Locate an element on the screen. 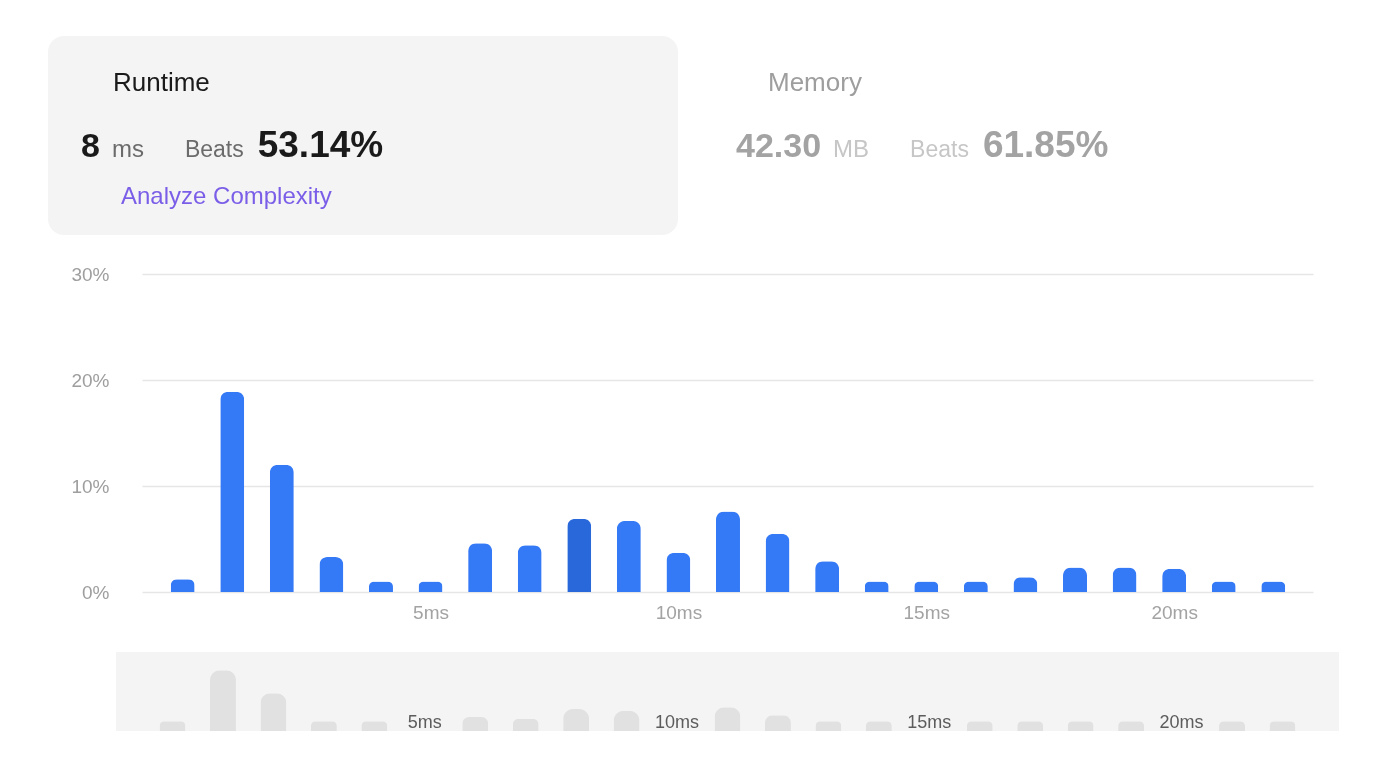 The height and width of the screenshot is (776, 1380). text: Analyze Complexity is located at coordinates (226, 195).